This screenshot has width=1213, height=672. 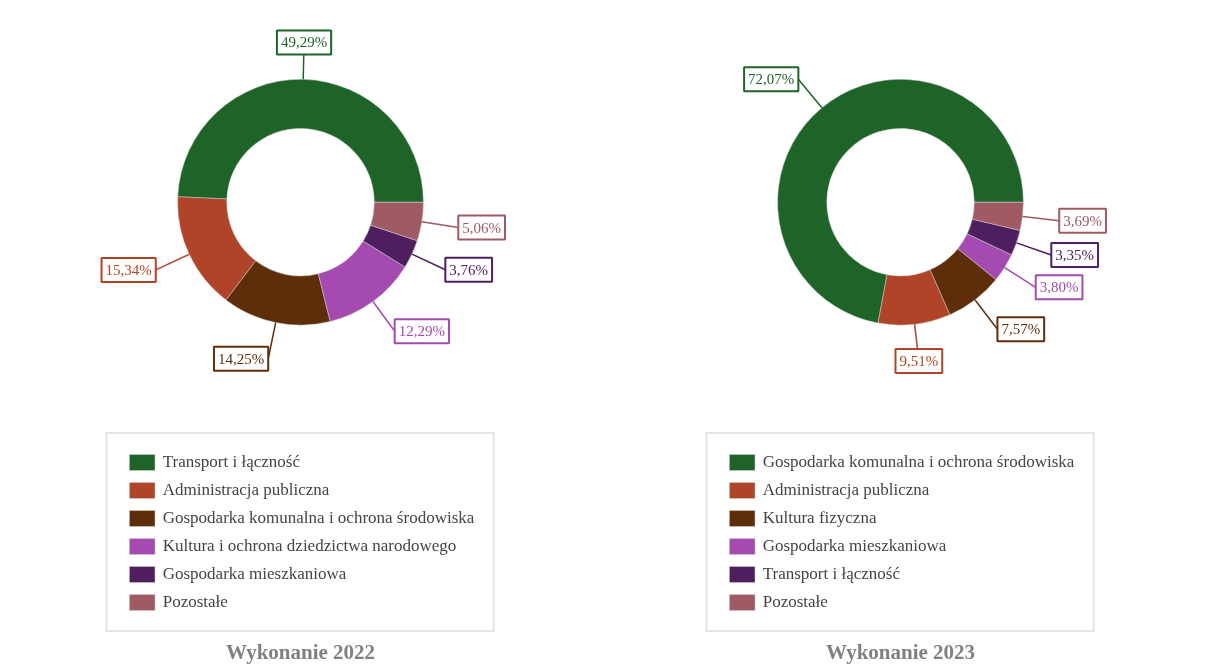 I want to click on legend-label: Kultura fizyczna, so click(x=819, y=518).